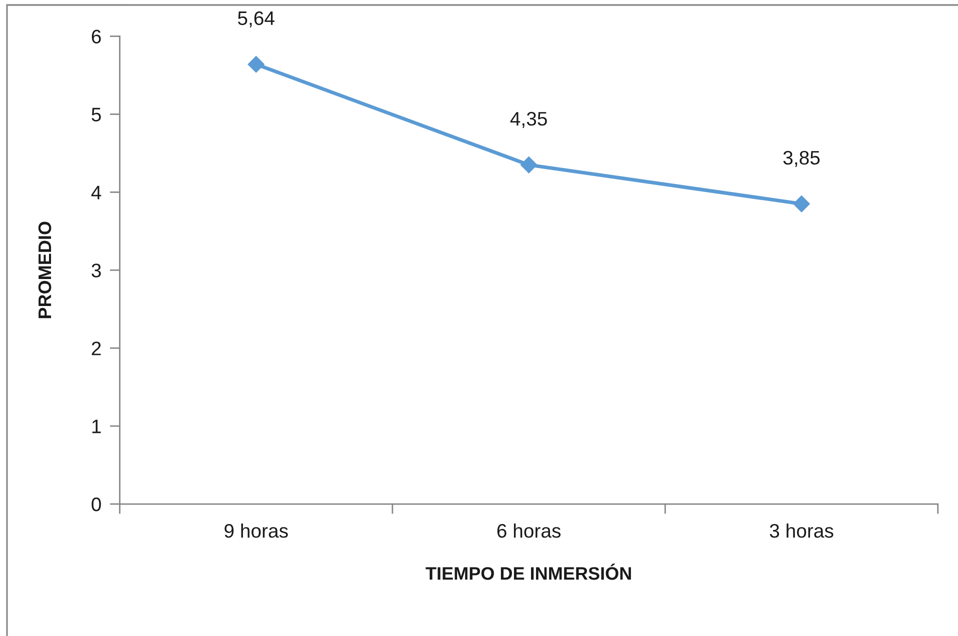  What do you see at coordinates (529, 530) in the screenshot?
I see `x-tick-label: 6 horas` at bounding box center [529, 530].